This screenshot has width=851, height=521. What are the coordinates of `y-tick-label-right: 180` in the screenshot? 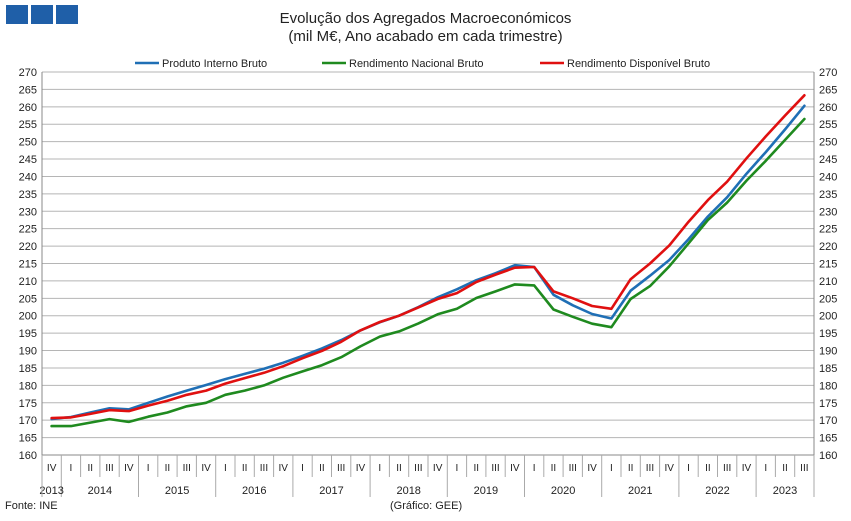 It's located at (828, 386).